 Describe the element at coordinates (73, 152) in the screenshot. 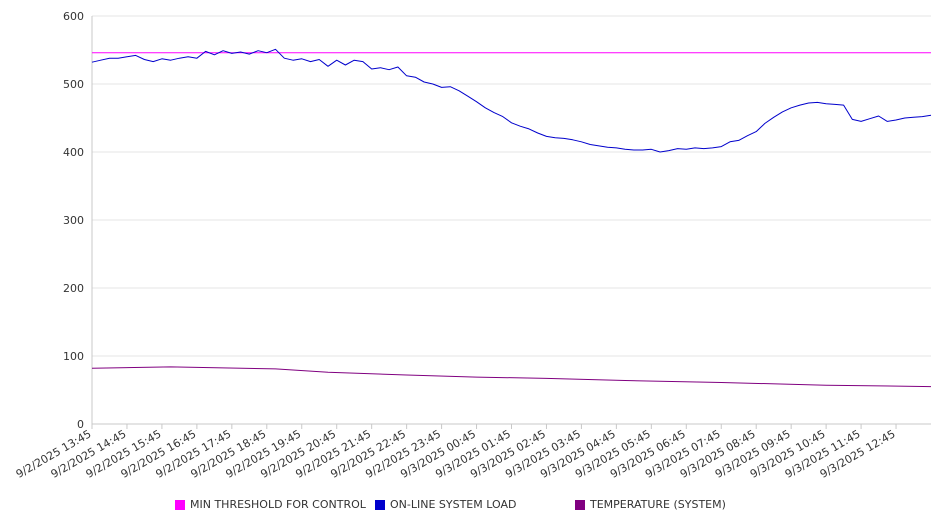

I see `y-tick-label: 400` at that location.